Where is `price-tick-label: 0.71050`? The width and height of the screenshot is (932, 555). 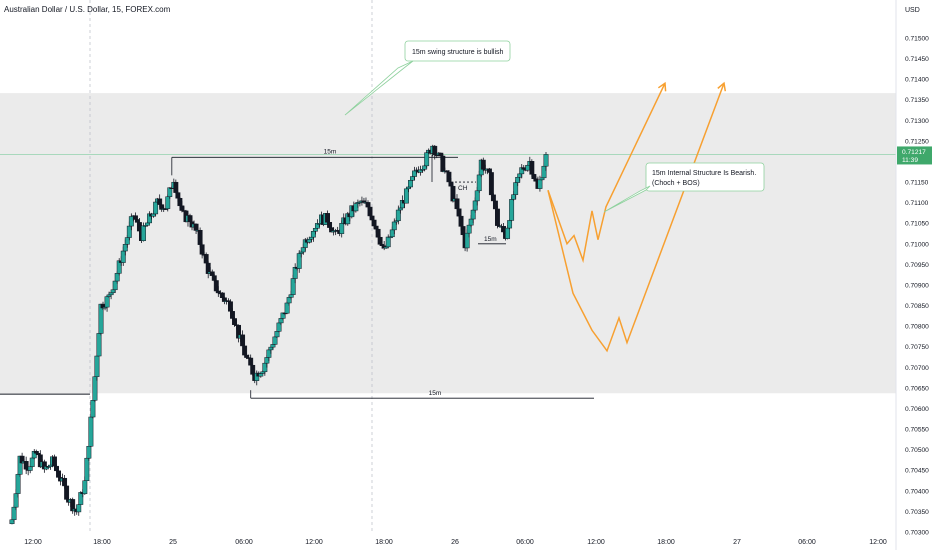
price-tick-label: 0.71050 is located at coordinates (917, 224).